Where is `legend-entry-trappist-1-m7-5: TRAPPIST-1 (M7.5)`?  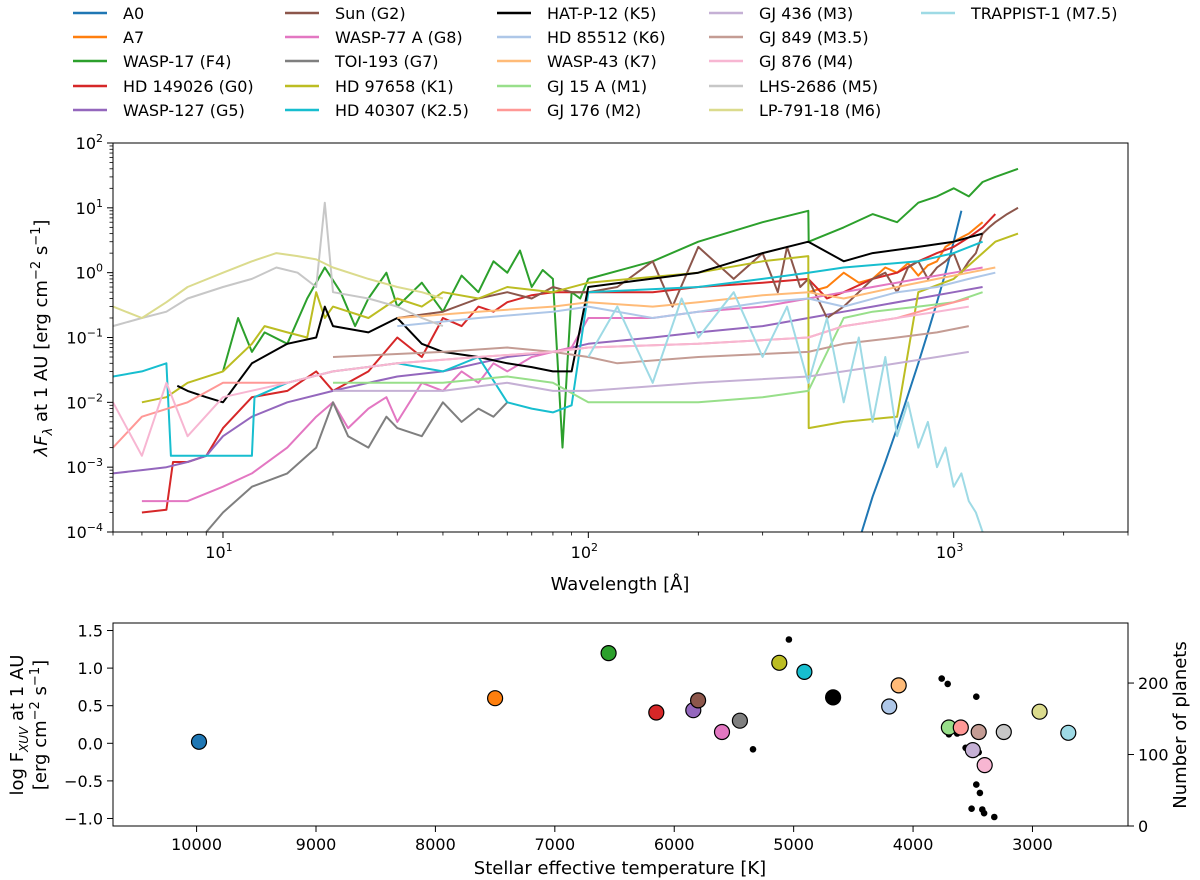 legend-entry-trappist-1-m7-5: TRAPPIST-1 (M7.5) is located at coordinates (1019, 13).